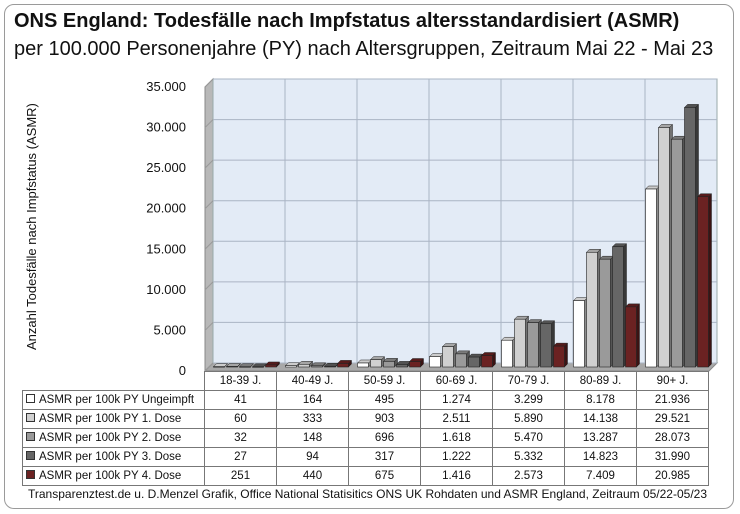 This screenshot has height=514, width=740. Describe the element at coordinates (166, 127) in the screenshot. I see `y-tick-label: 30.000` at that location.